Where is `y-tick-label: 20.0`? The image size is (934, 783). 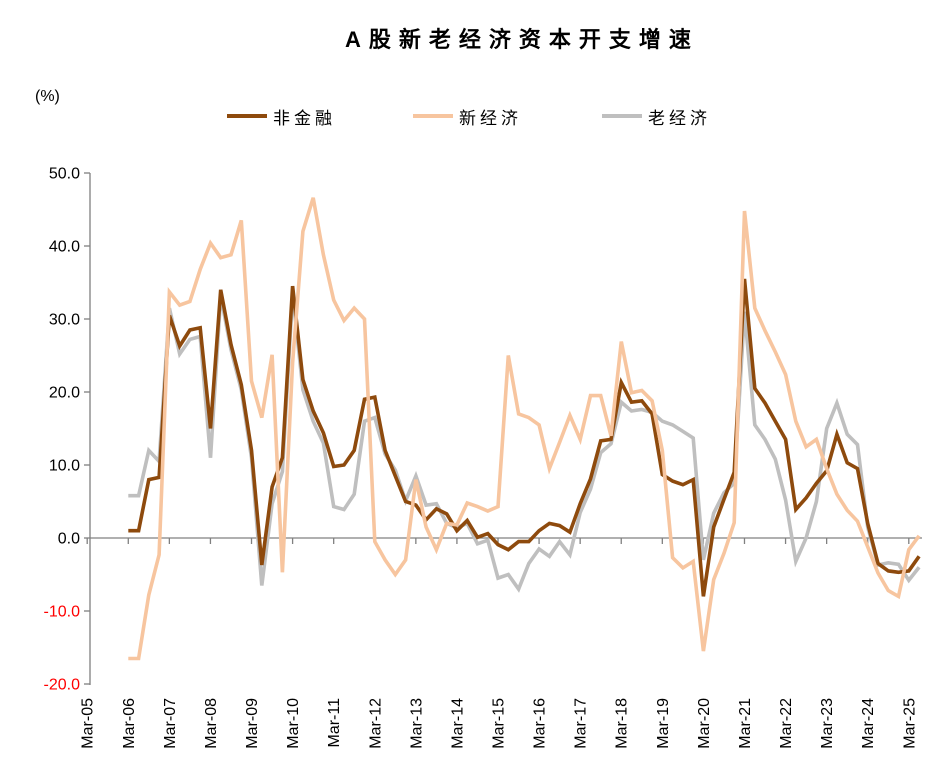
y-tick-label: 20.0 is located at coordinates (64, 393).